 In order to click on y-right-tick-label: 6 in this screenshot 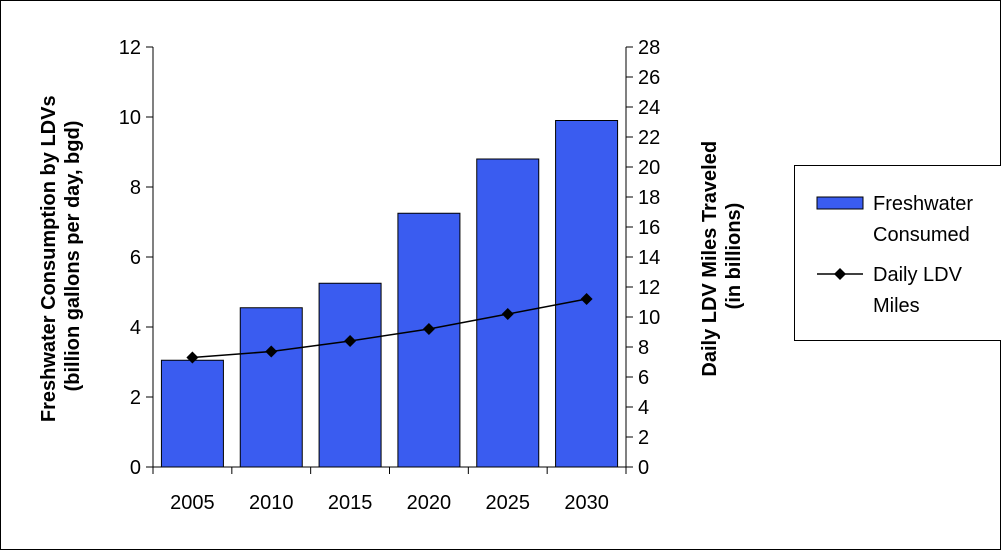, I will do `click(643, 378)`.